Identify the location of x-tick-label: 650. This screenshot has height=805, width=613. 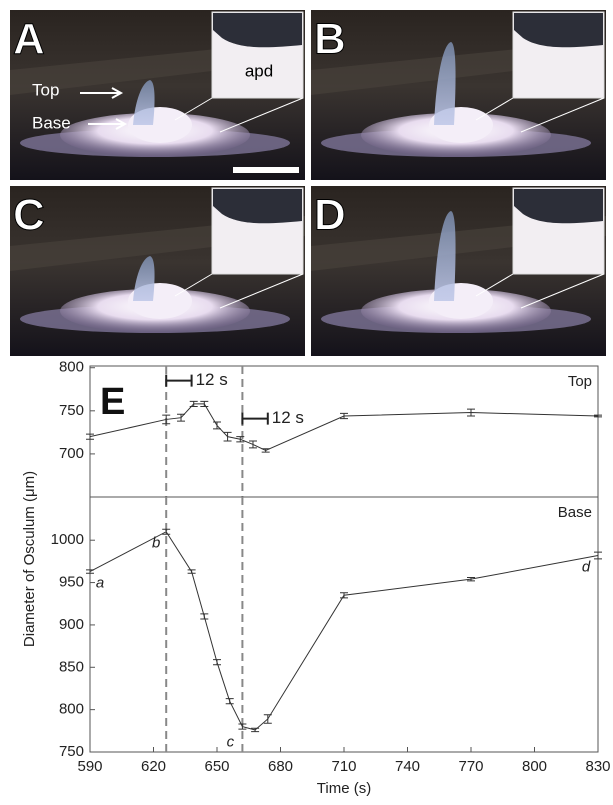
(216, 766).